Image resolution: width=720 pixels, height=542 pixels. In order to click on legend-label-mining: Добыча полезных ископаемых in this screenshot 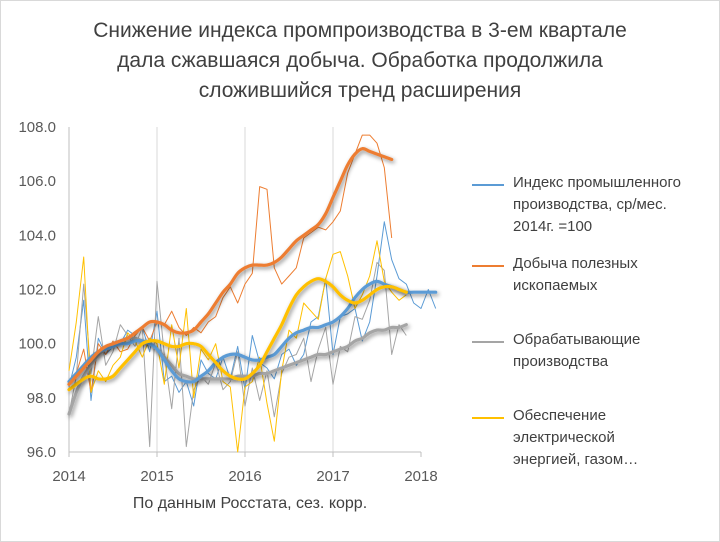, I will do `click(575, 274)`.